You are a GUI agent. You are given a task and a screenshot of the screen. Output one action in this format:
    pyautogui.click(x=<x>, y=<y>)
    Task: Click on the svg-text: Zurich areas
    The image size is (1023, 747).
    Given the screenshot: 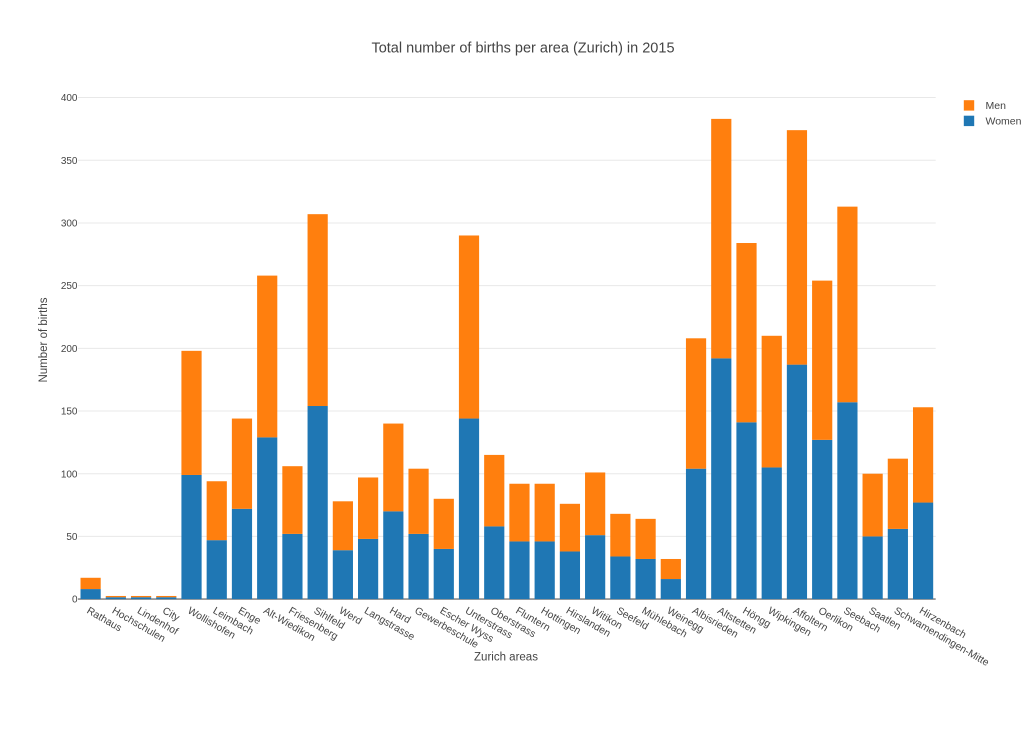 What is the action you would take?
    pyautogui.click(x=506, y=658)
    